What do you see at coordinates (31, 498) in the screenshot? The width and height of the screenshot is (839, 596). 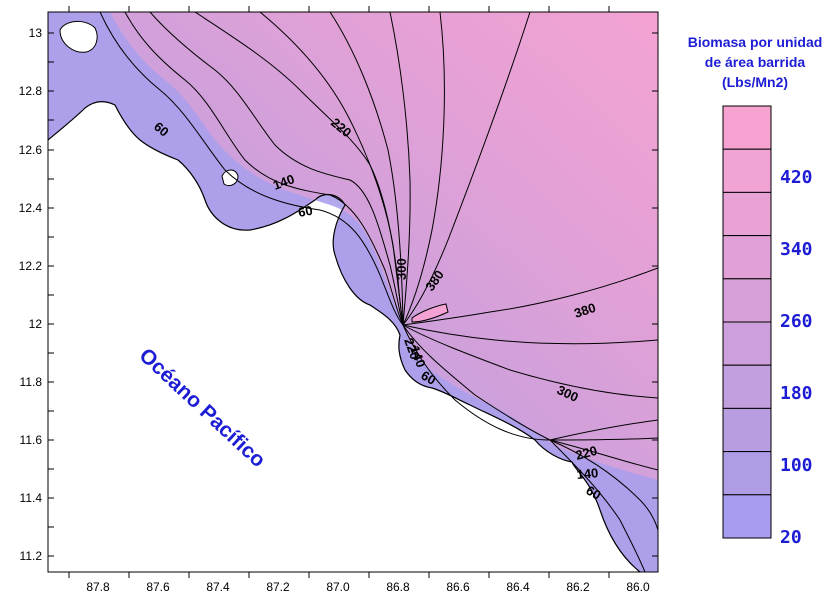 I see `y-tick-label: 11.4` at bounding box center [31, 498].